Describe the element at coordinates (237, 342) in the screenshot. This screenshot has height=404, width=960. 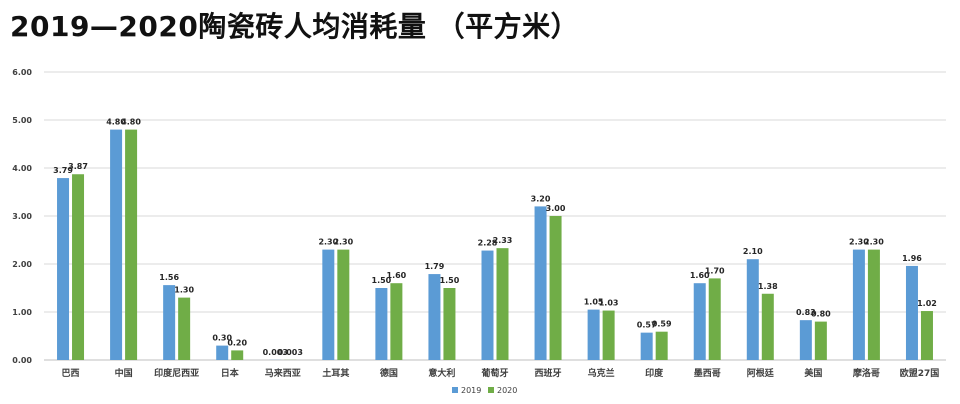
I see `data-label-2020: 0.20` at that location.